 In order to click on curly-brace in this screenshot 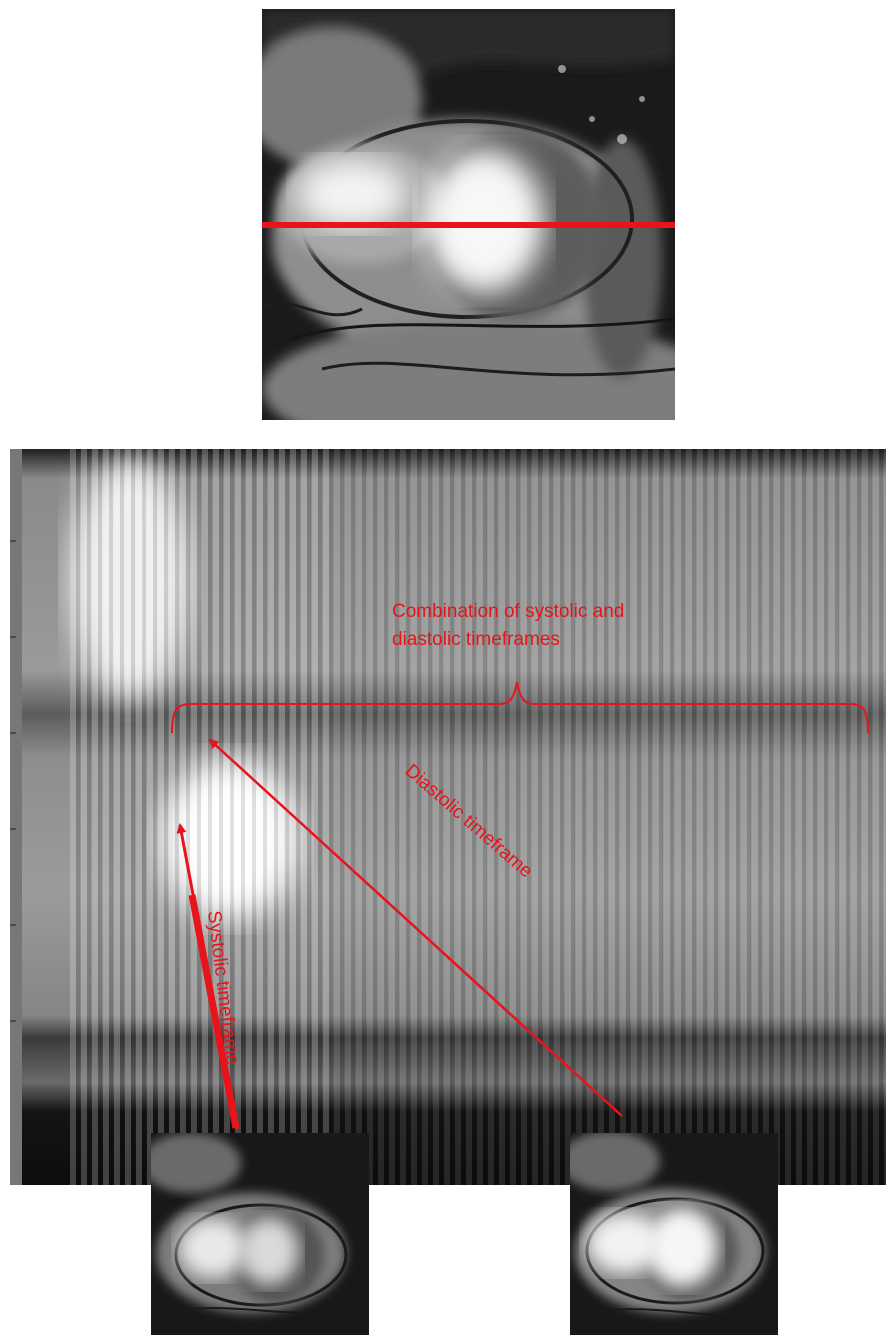, I will do `click(520, 707)`.